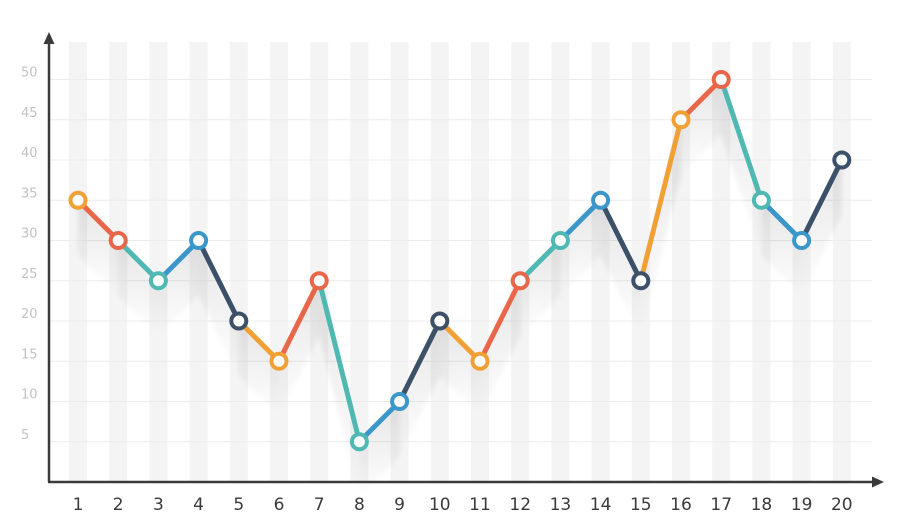 This screenshot has height=528, width=920. What do you see at coordinates (399, 505) in the screenshot?
I see `x-tick-label: 9` at bounding box center [399, 505].